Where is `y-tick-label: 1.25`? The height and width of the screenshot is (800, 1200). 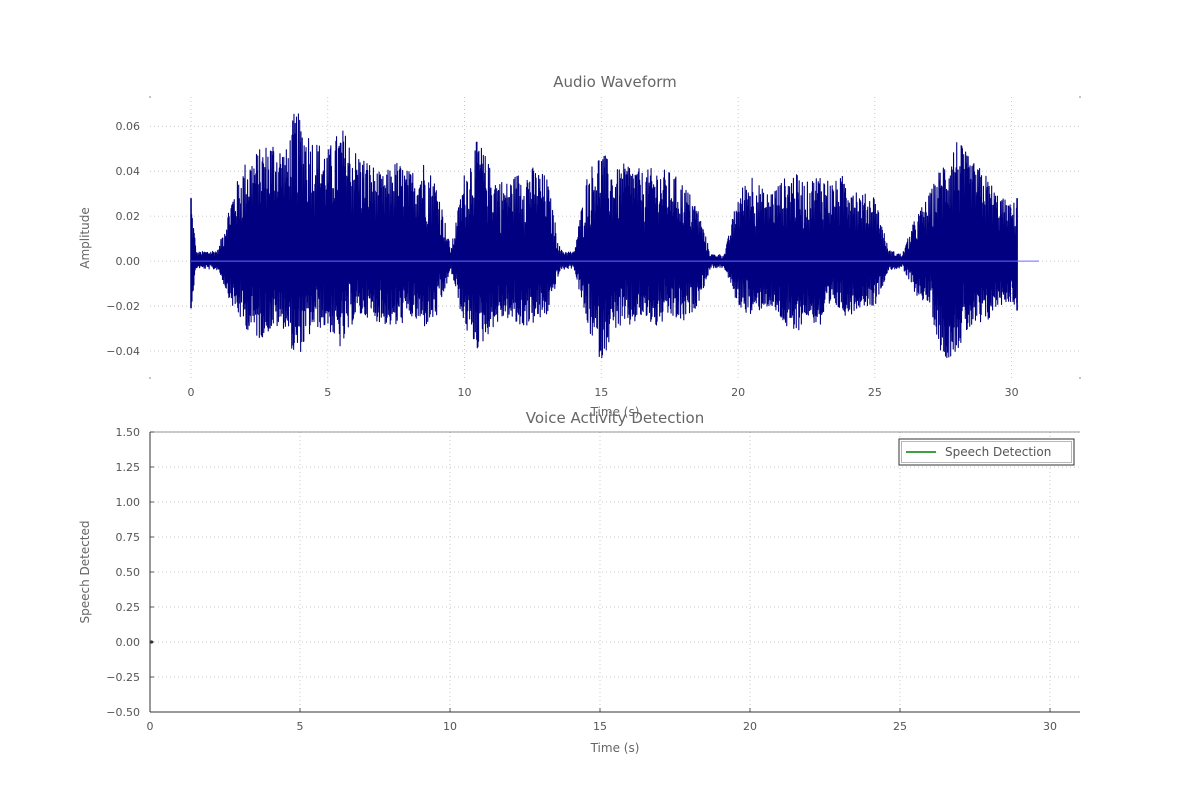 y-tick-label: 1.25 is located at coordinates (128, 467).